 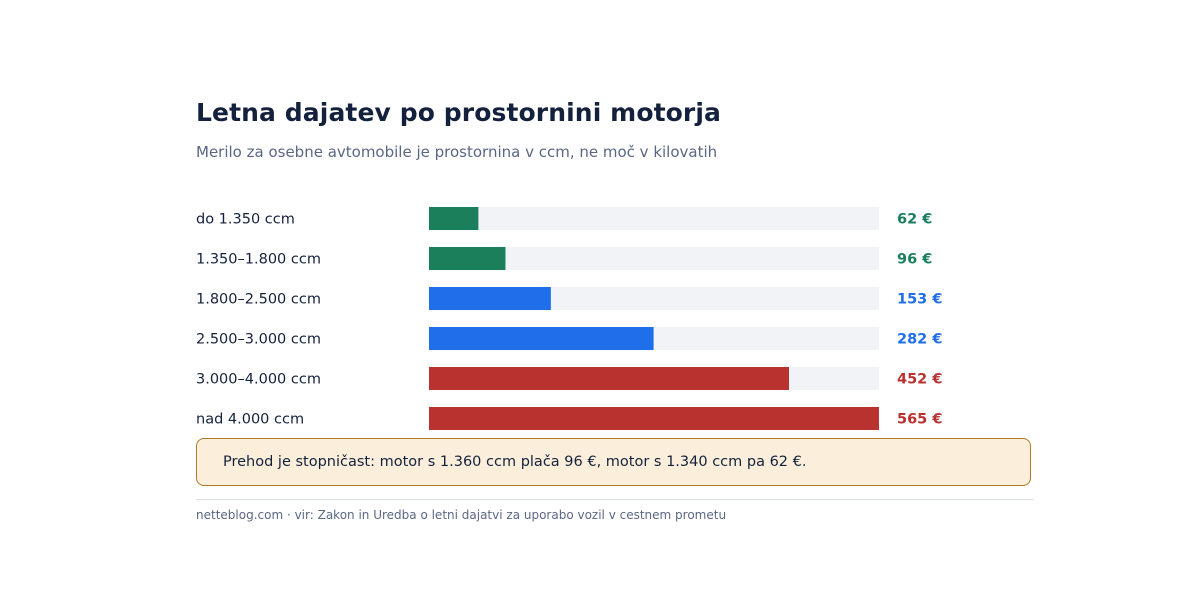 What do you see at coordinates (919, 380) in the screenshot?
I see `value-label: 452 €` at bounding box center [919, 380].